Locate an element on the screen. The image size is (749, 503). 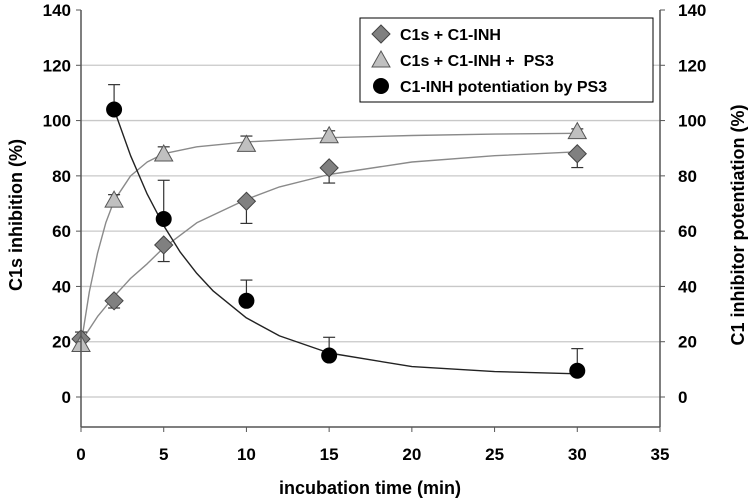
legend-marker-circle is located at coordinates (381, 86).